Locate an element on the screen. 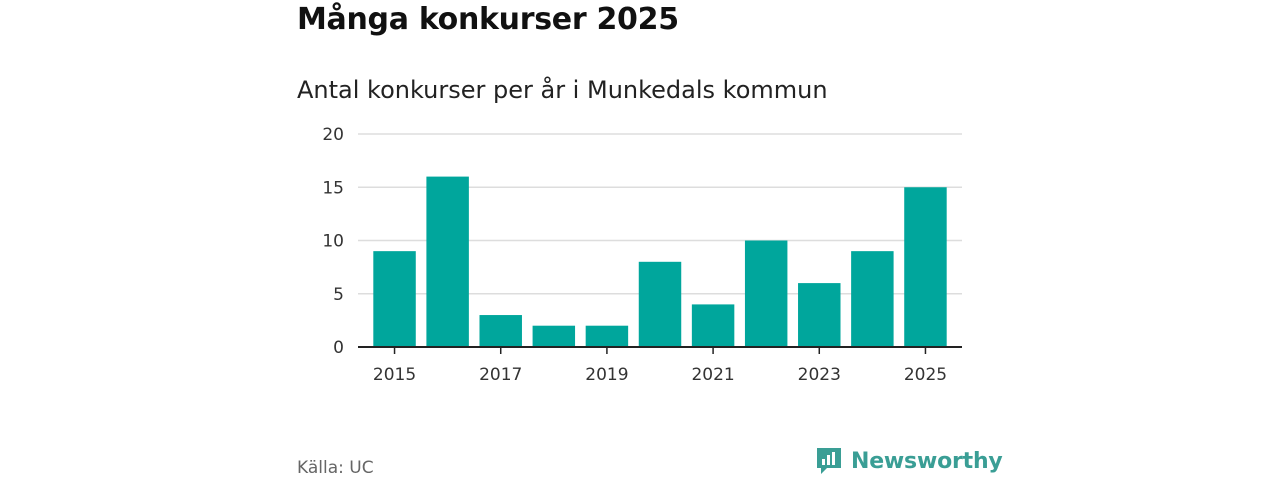 Image resolution: width=1280 pixels, height=480 pixels. y-axis-ticks: 0 5 10 15 20 is located at coordinates (333, 241).